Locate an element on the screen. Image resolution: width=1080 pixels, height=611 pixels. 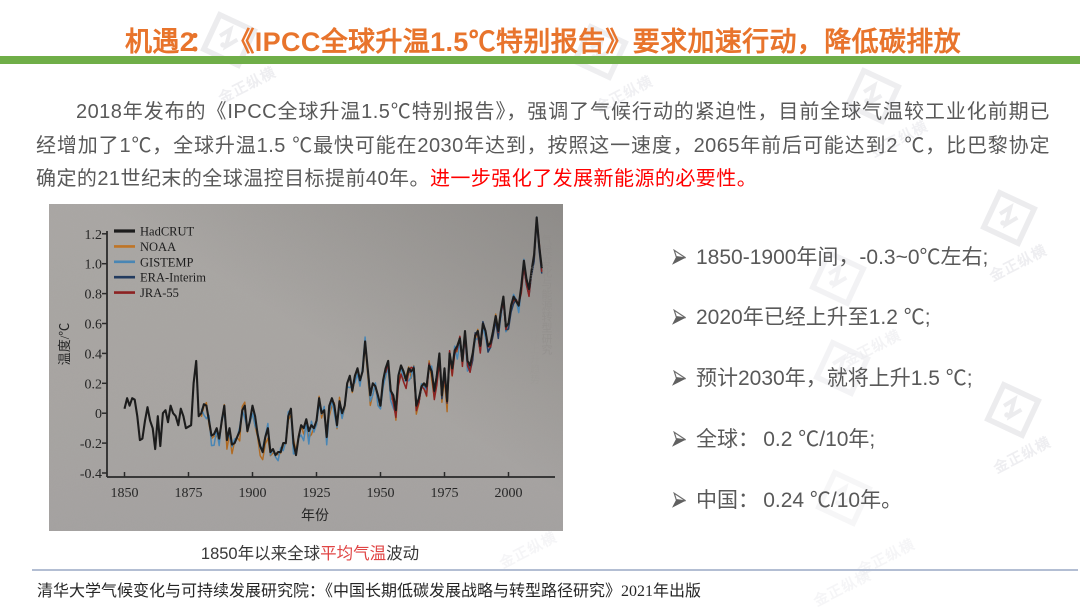
svg-text: 1950 is located at coordinates (381, 493).